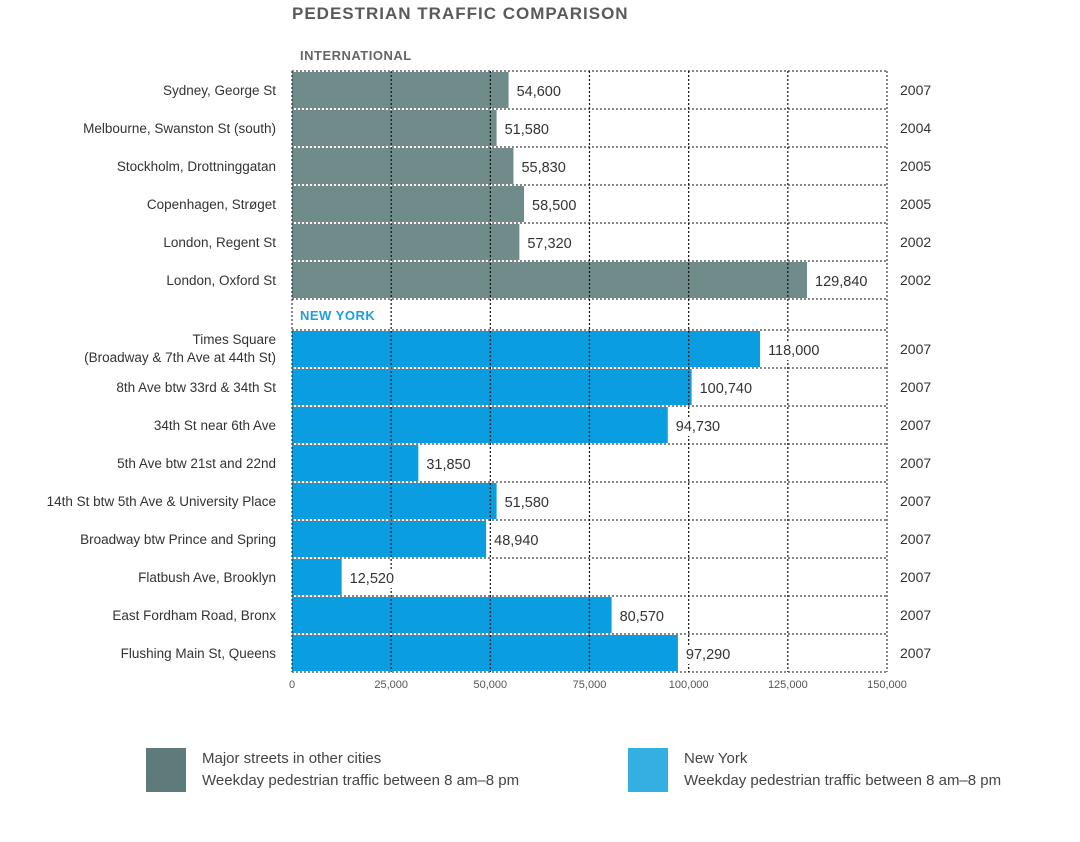 This screenshot has width=1080, height=842. What do you see at coordinates (207, 577) in the screenshot?
I see `category-label: Flatbush Ave, Brooklyn` at bounding box center [207, 577].